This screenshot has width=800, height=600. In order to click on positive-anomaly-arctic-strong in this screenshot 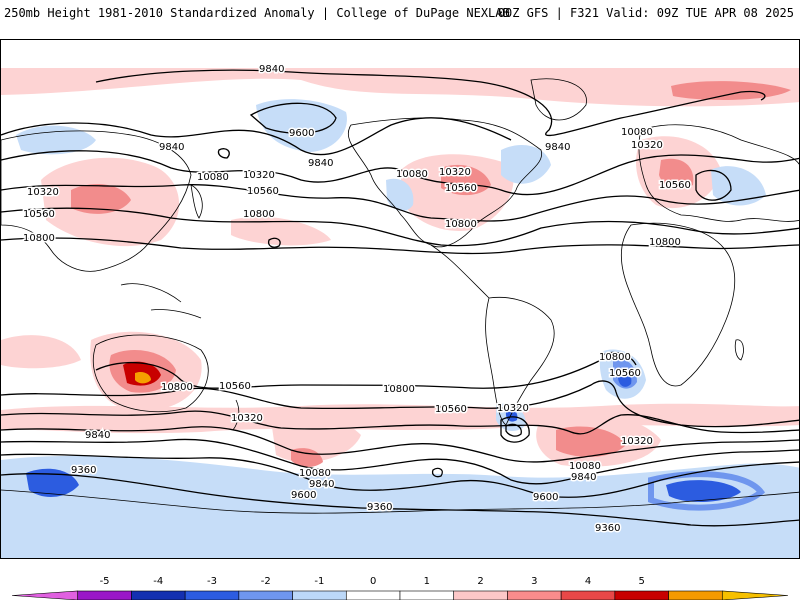, I will do `click(731, 90)`.